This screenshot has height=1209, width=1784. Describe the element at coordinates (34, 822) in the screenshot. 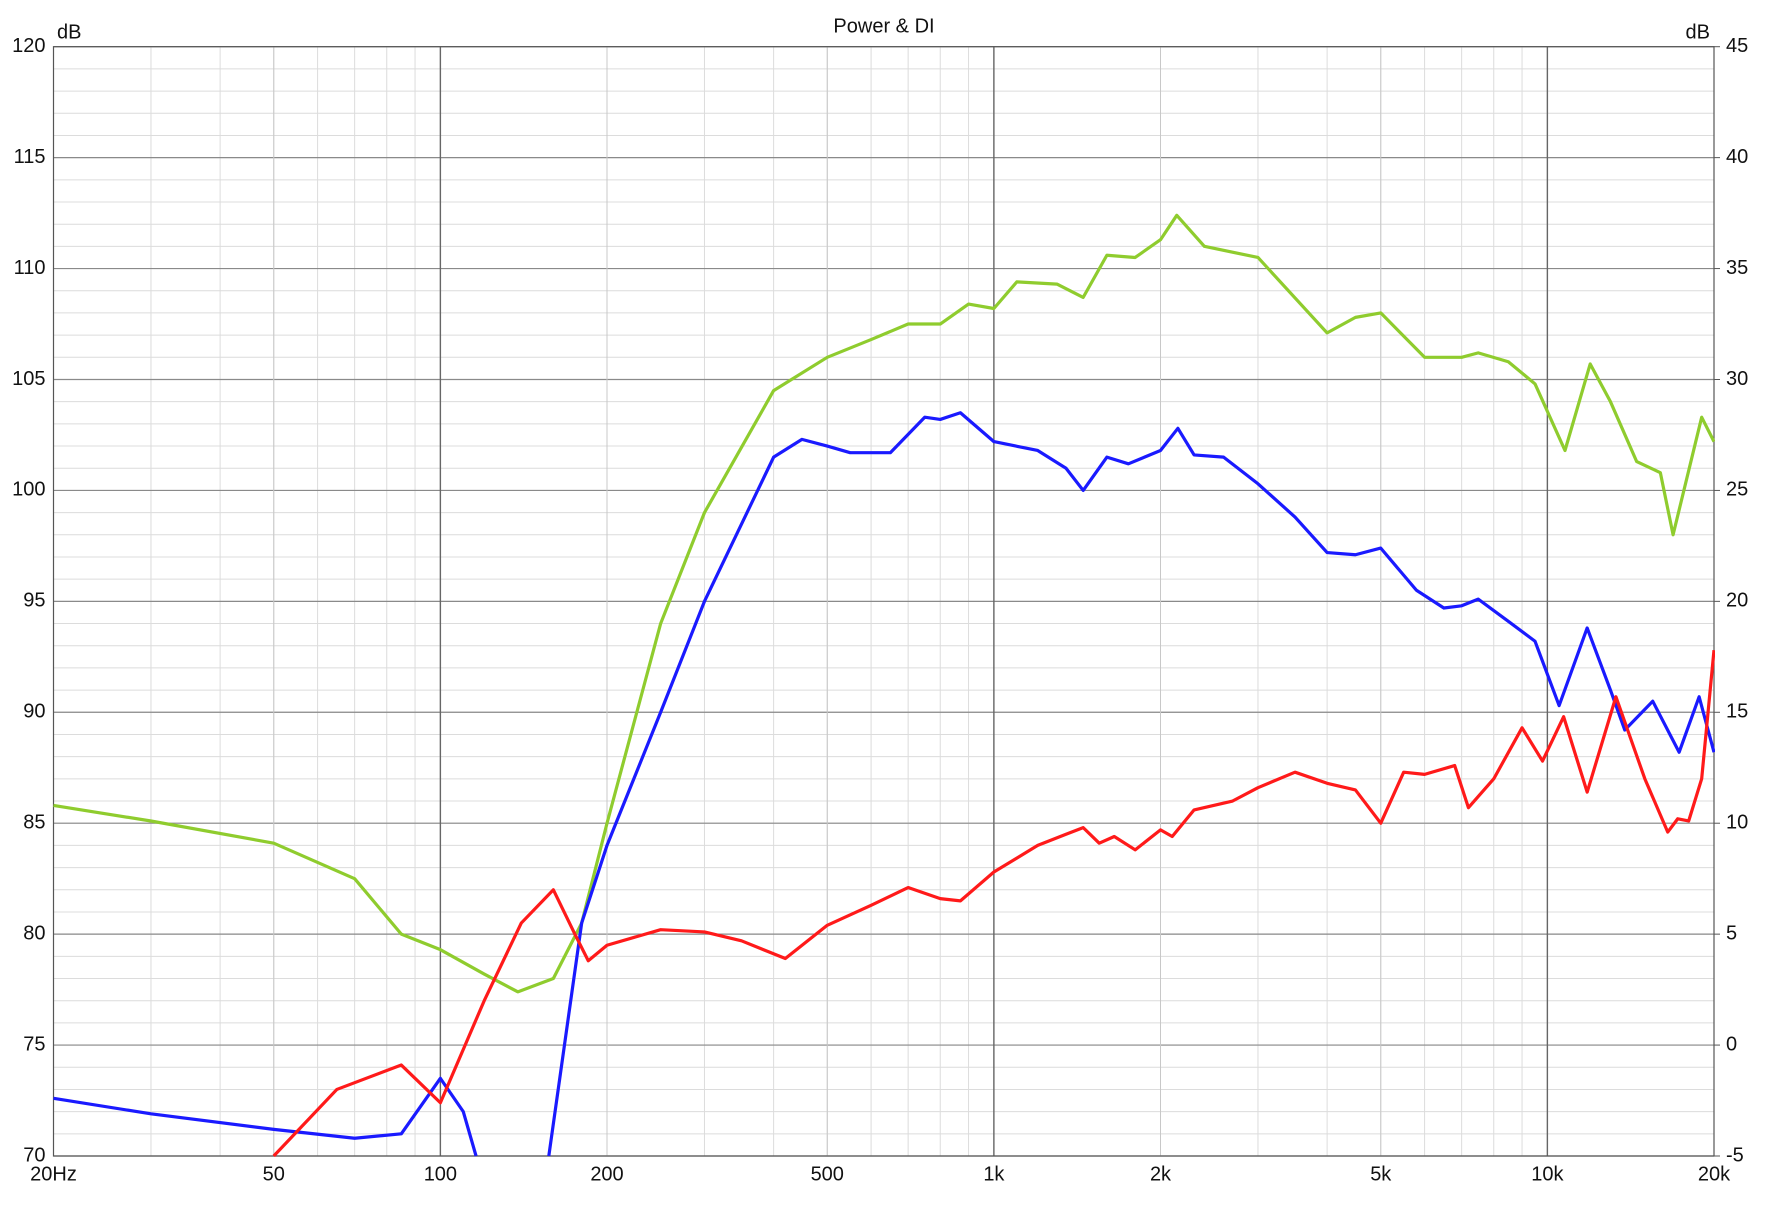

I see `y-tick-label: 85` at that location.